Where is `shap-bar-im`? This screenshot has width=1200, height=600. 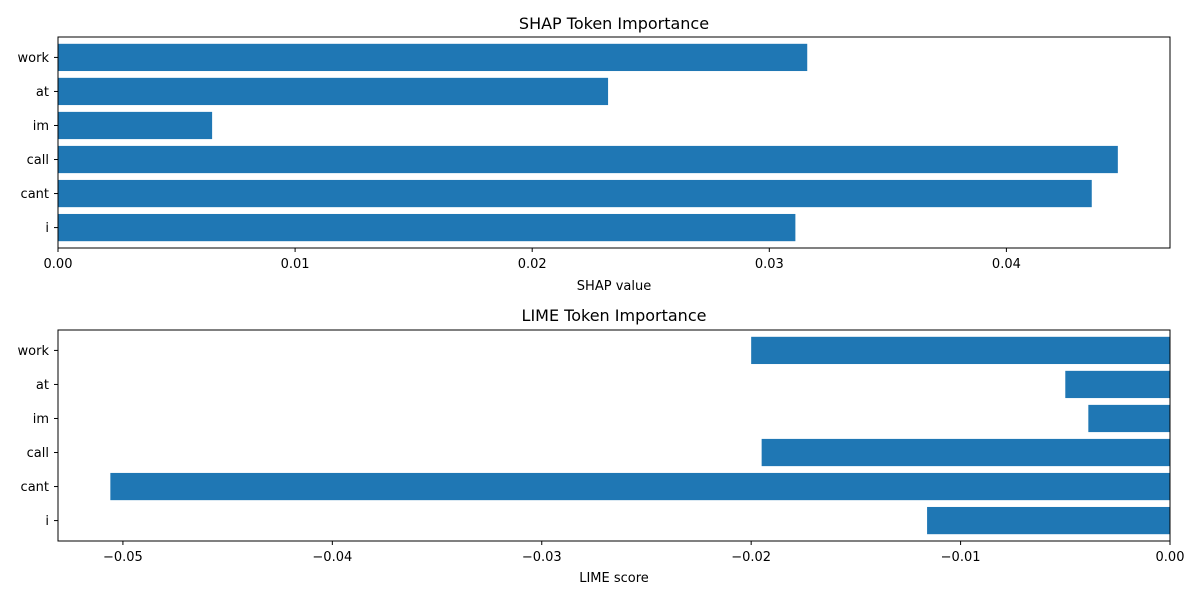 shap-bar-im is located at coordinates (135, 125).